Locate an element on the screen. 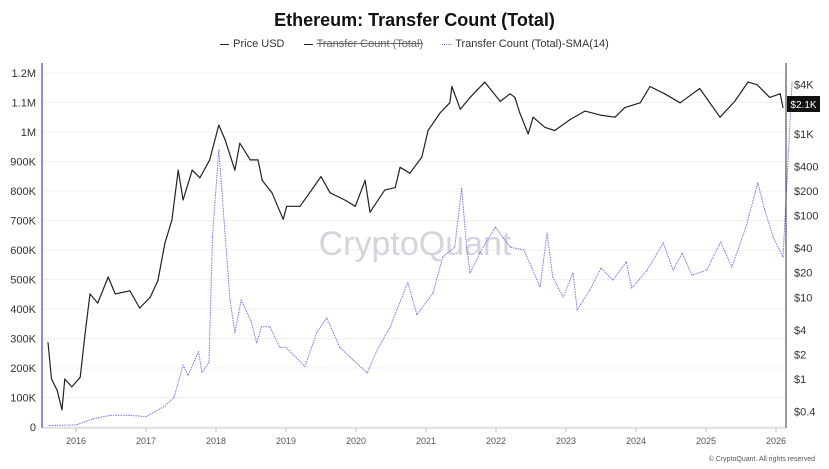 The width and height of the screenshot is (829, 469). left-tick-label: 500K is located at coordinates (23, 281).